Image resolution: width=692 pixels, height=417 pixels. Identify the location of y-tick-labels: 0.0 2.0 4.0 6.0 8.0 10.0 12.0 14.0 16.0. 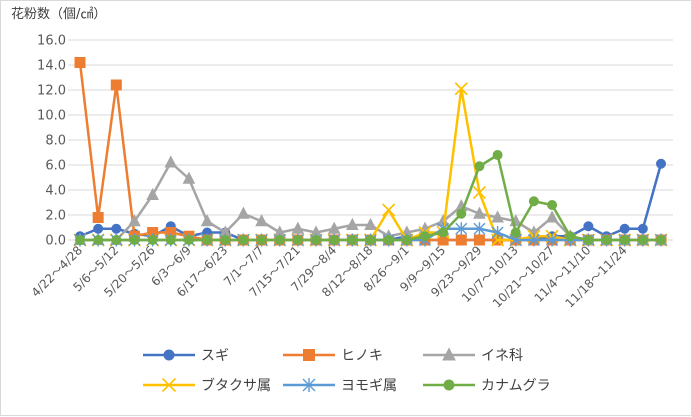
(51, 141).